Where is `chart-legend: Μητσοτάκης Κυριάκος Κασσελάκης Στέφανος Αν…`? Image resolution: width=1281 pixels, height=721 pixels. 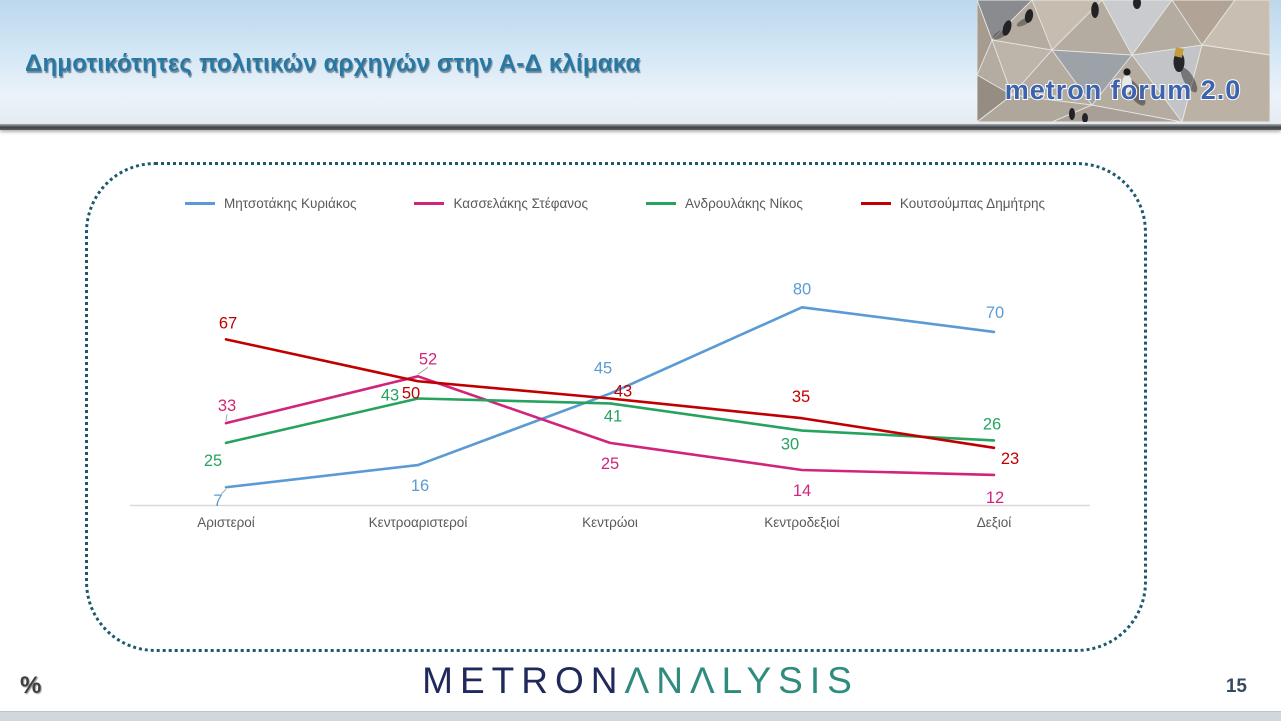
chart-legend: Μητσοτάκης Κυριάκος Κασσελάκης Στέφανος Αν… is located at coordinates (615, 203).